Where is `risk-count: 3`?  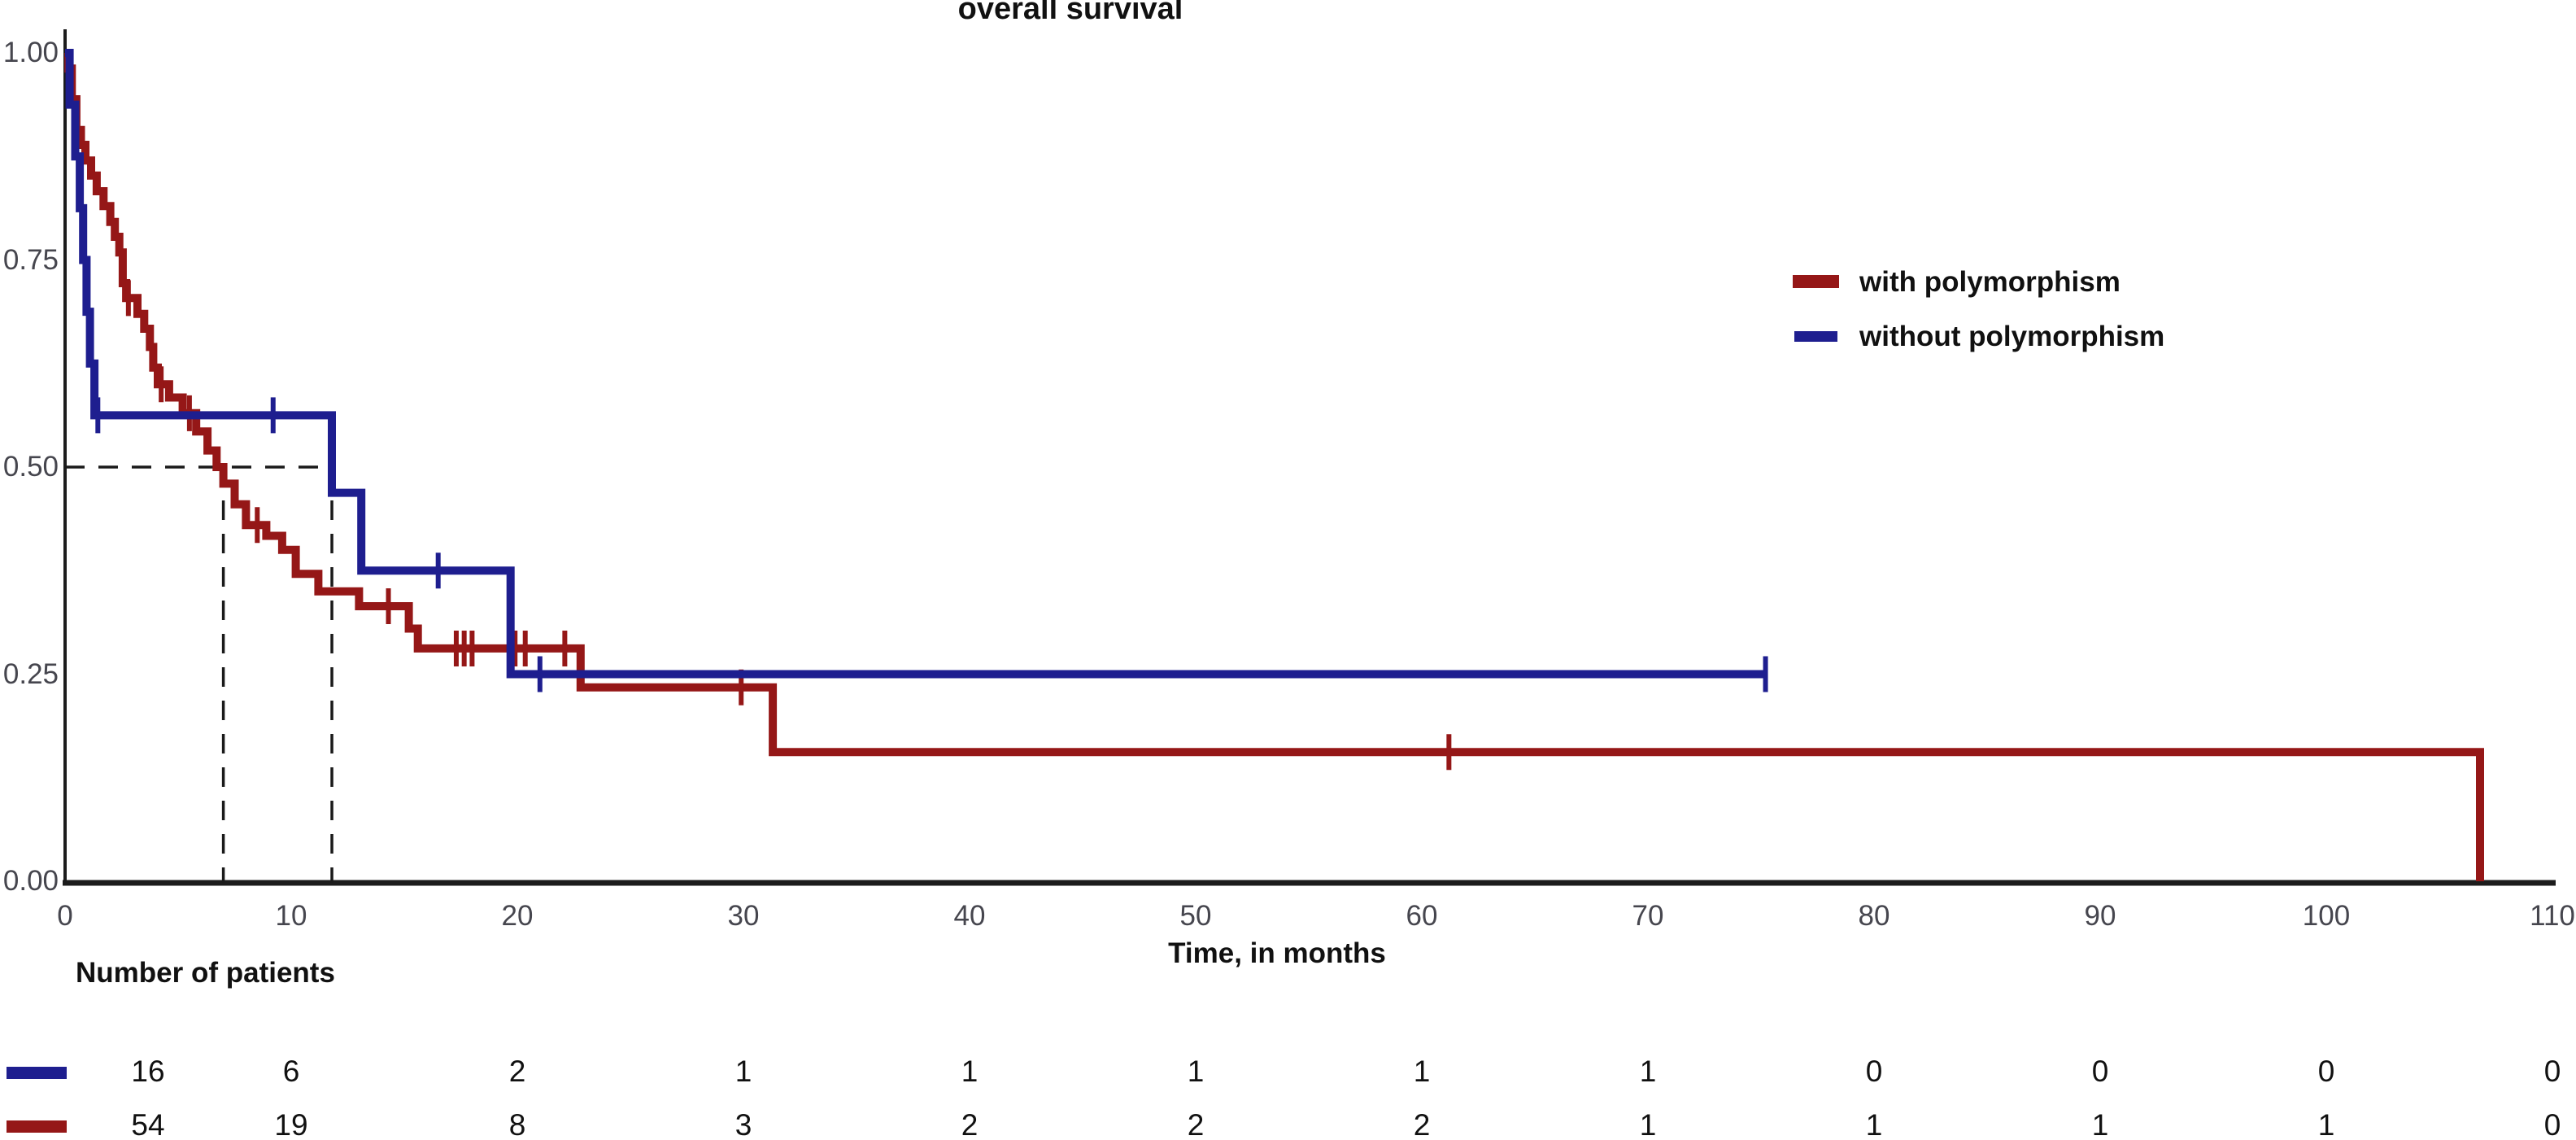
risk-count: 3 is located at coordinates (743, 1124).